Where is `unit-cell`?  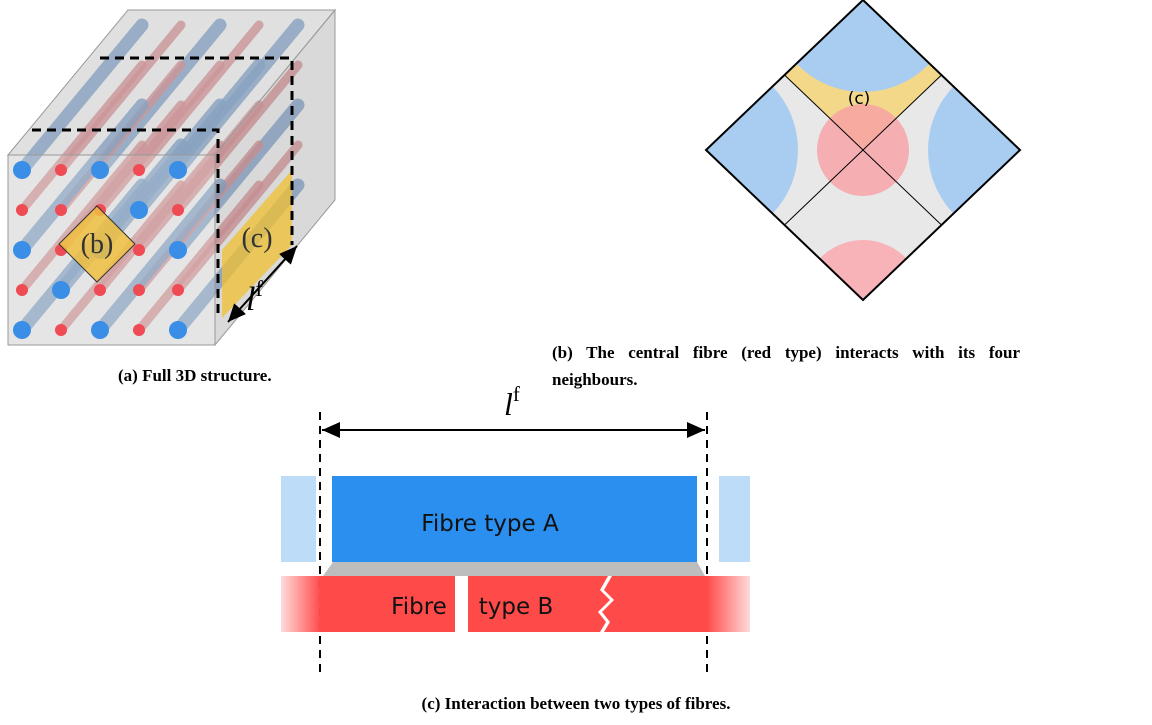
unit-cell is located at coordinates (863, 150).